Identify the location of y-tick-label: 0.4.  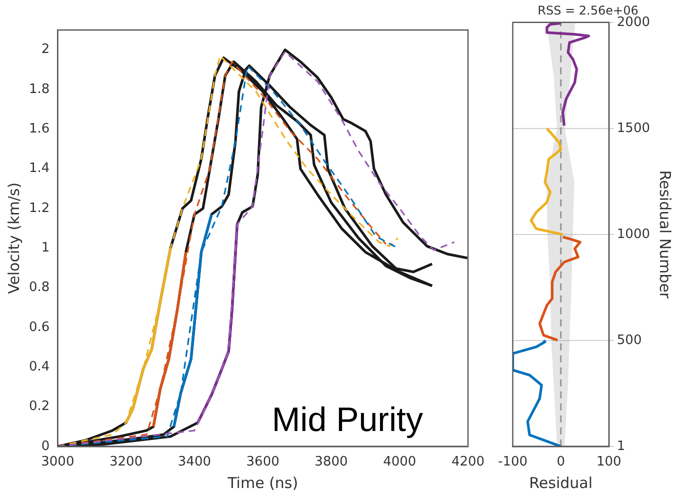
(39, 366).